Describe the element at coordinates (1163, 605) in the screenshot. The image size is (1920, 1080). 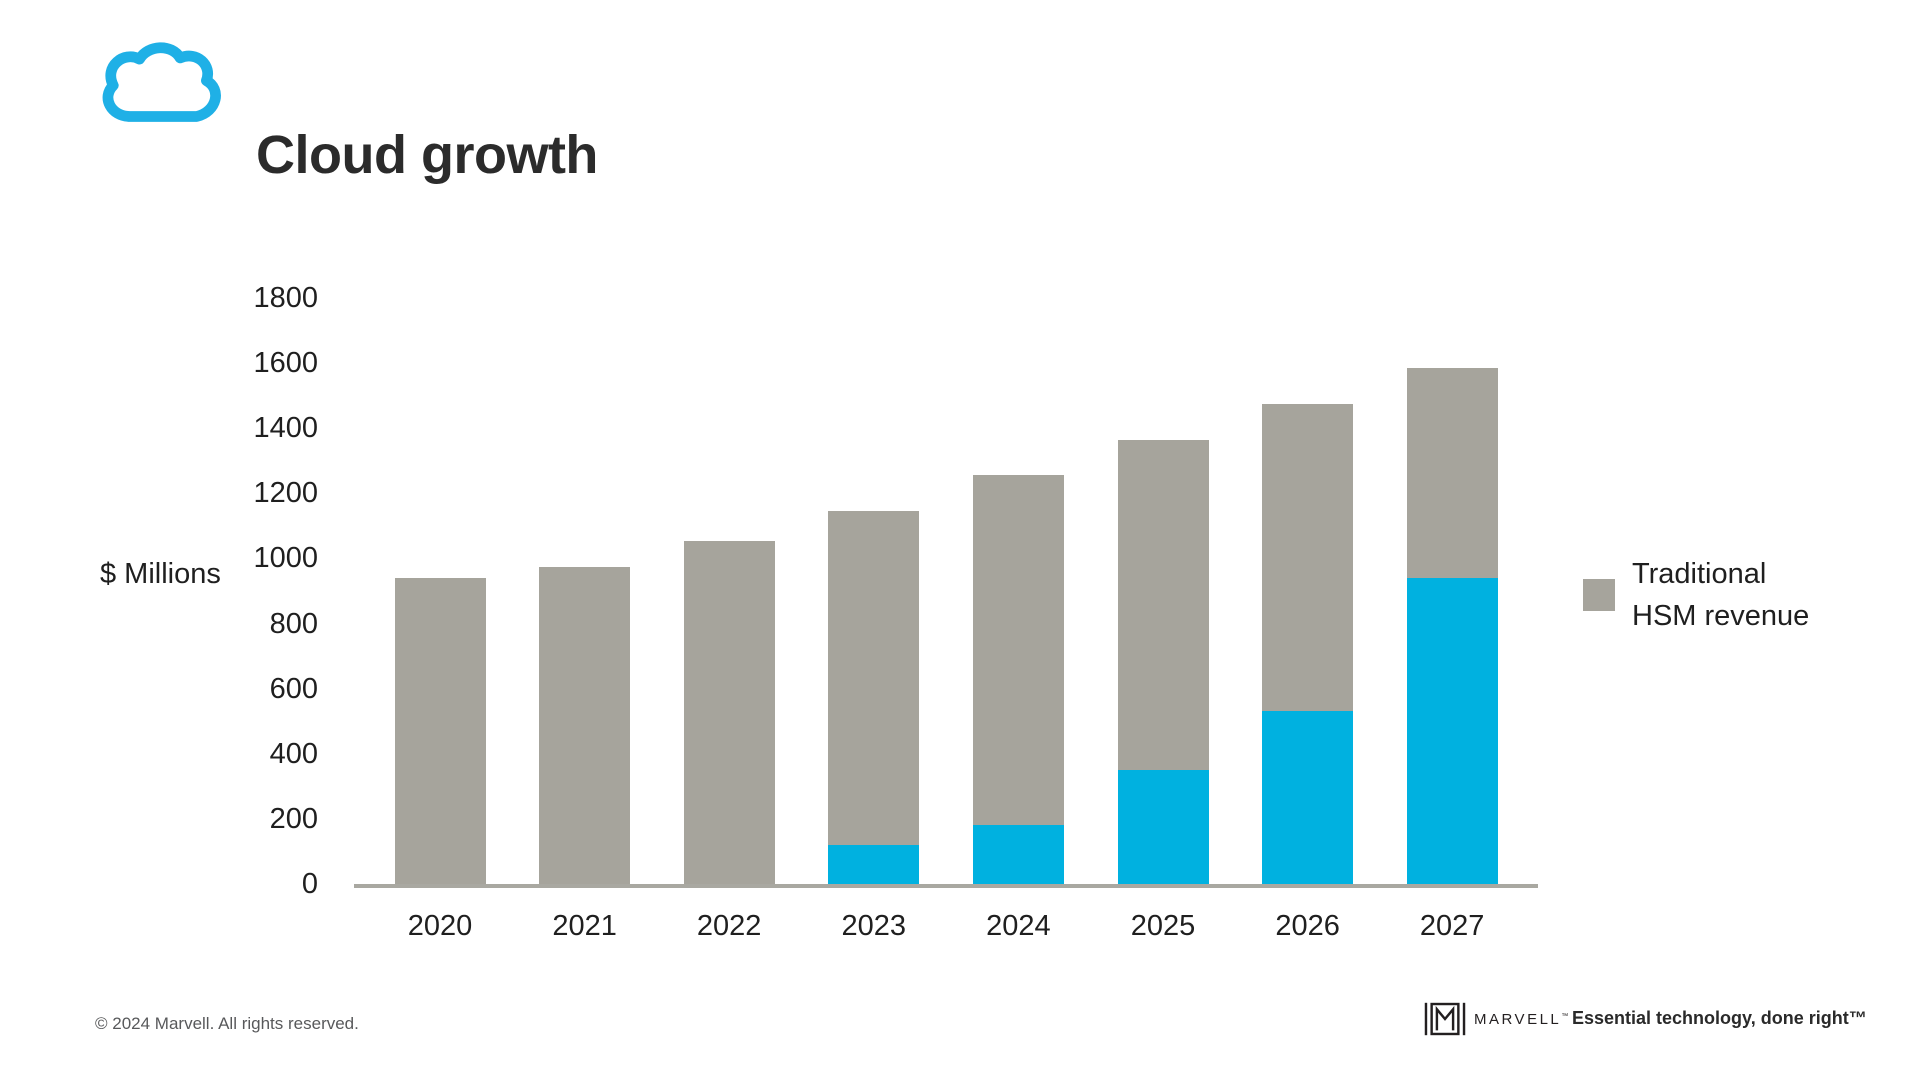
I see `bar-2025-traditional-hsm-segment` at that location.